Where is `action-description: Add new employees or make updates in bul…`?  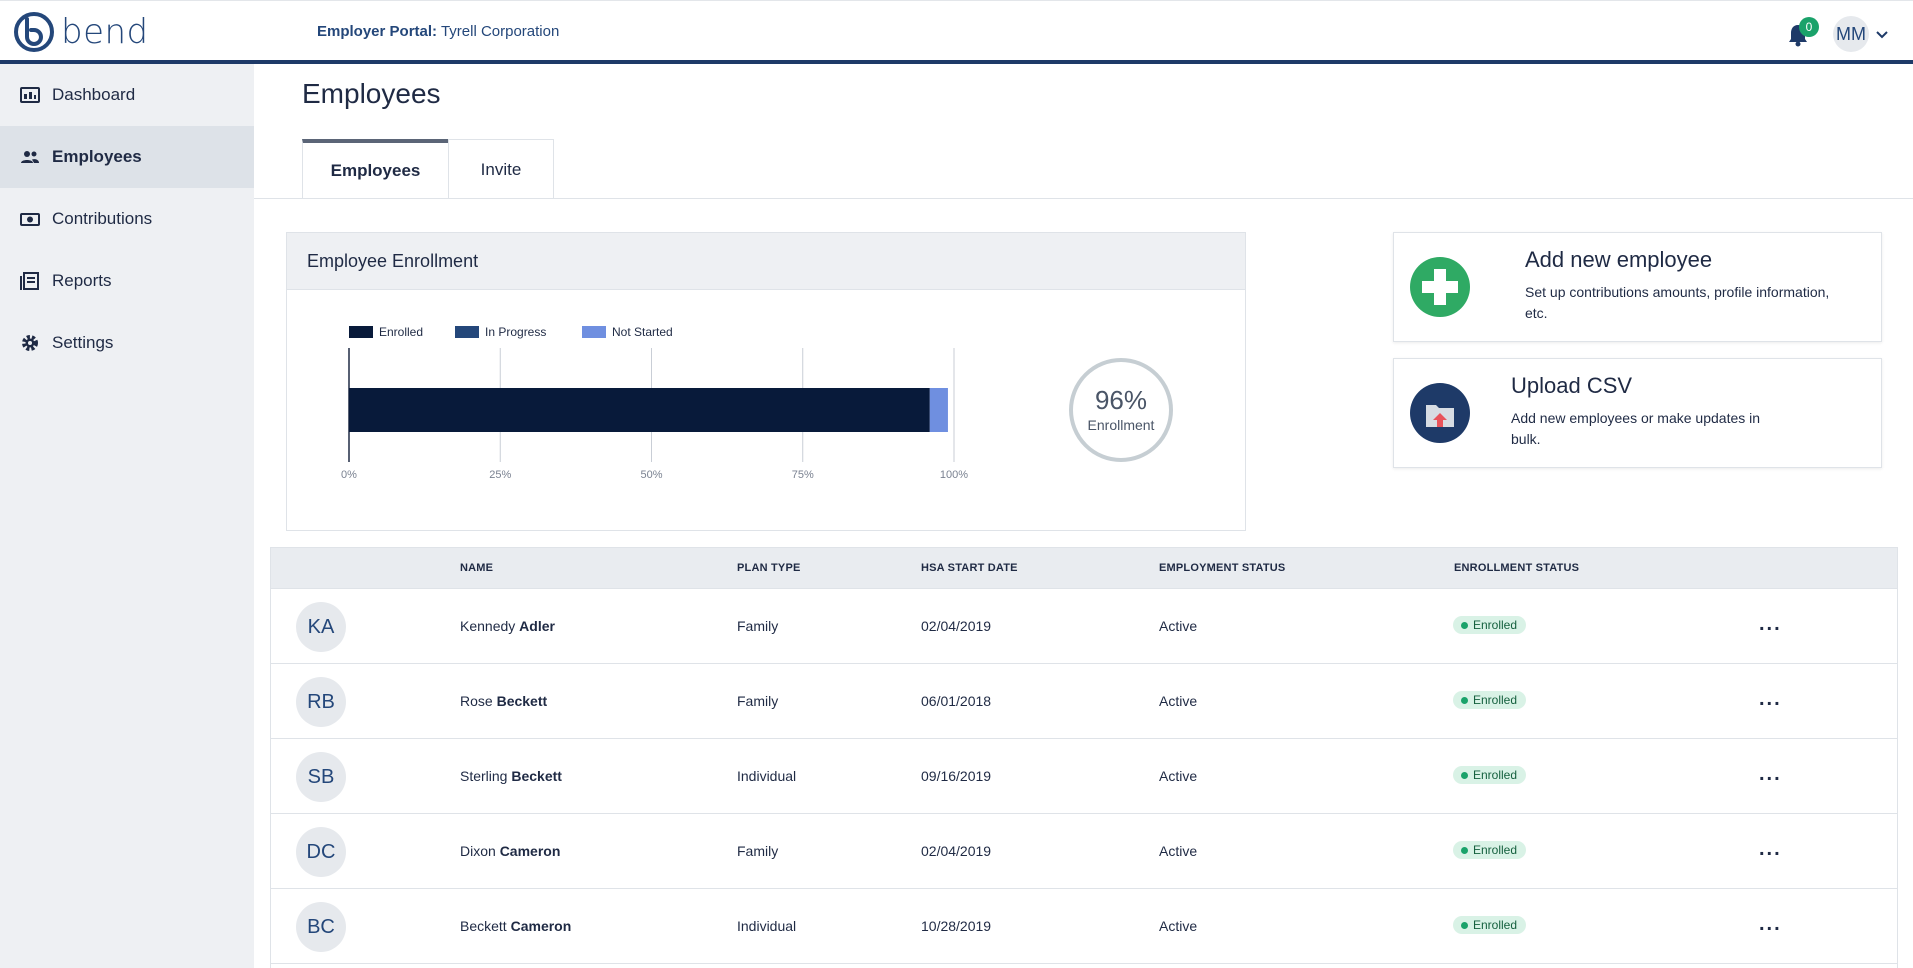 action-description: Add new employees or make updates in bul… is located at coordinates (1636, 428).